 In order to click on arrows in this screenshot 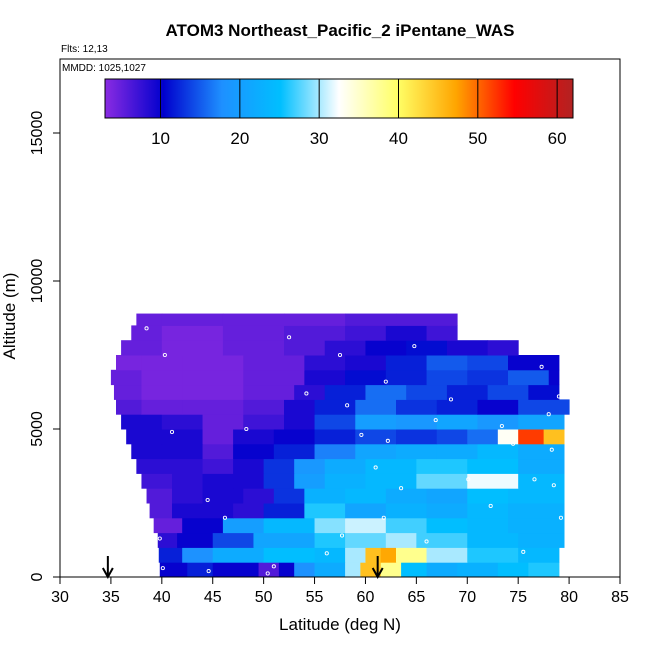, I will do `click(242, 568)`.